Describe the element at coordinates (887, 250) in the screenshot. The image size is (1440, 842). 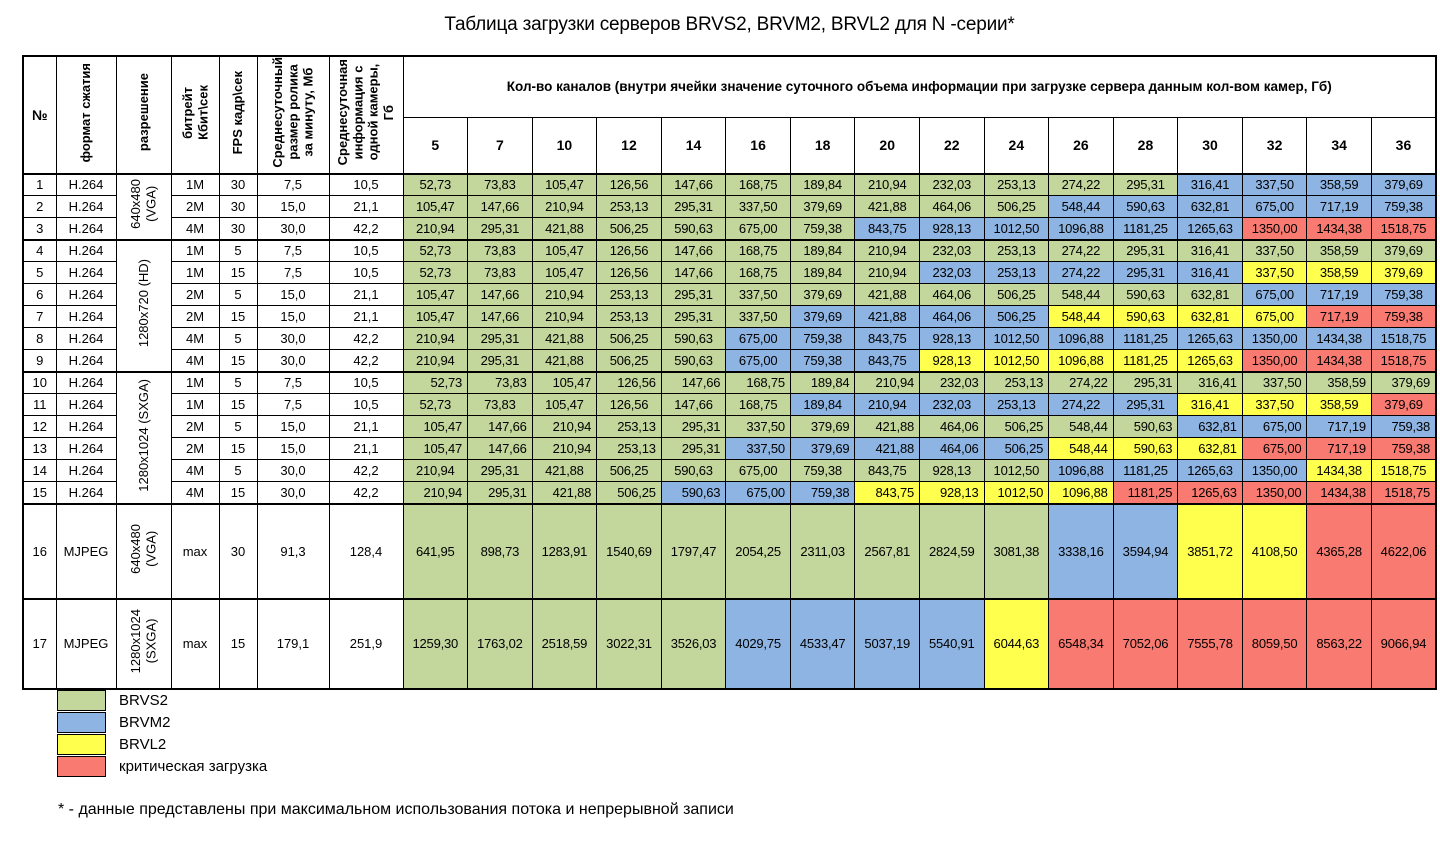
I see `row4-ch20: 210,94` at that location.